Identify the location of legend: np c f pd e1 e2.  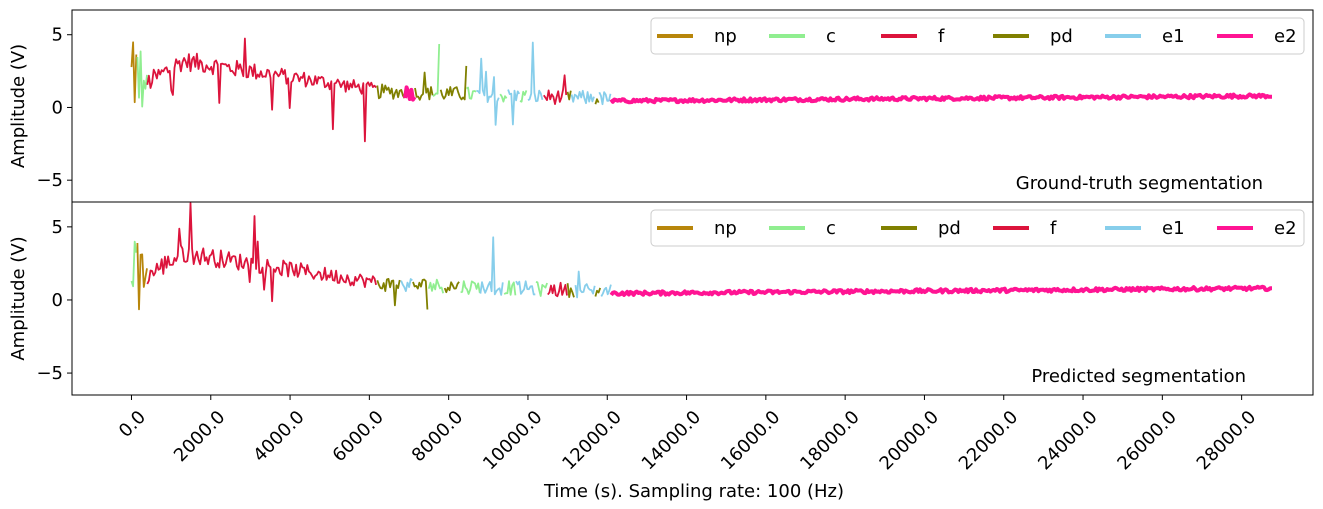
(977, 36).